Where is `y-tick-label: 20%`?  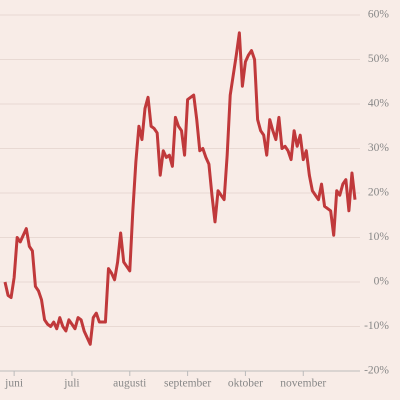
y-tick-label: 20% is located at coordinates (379, 193).